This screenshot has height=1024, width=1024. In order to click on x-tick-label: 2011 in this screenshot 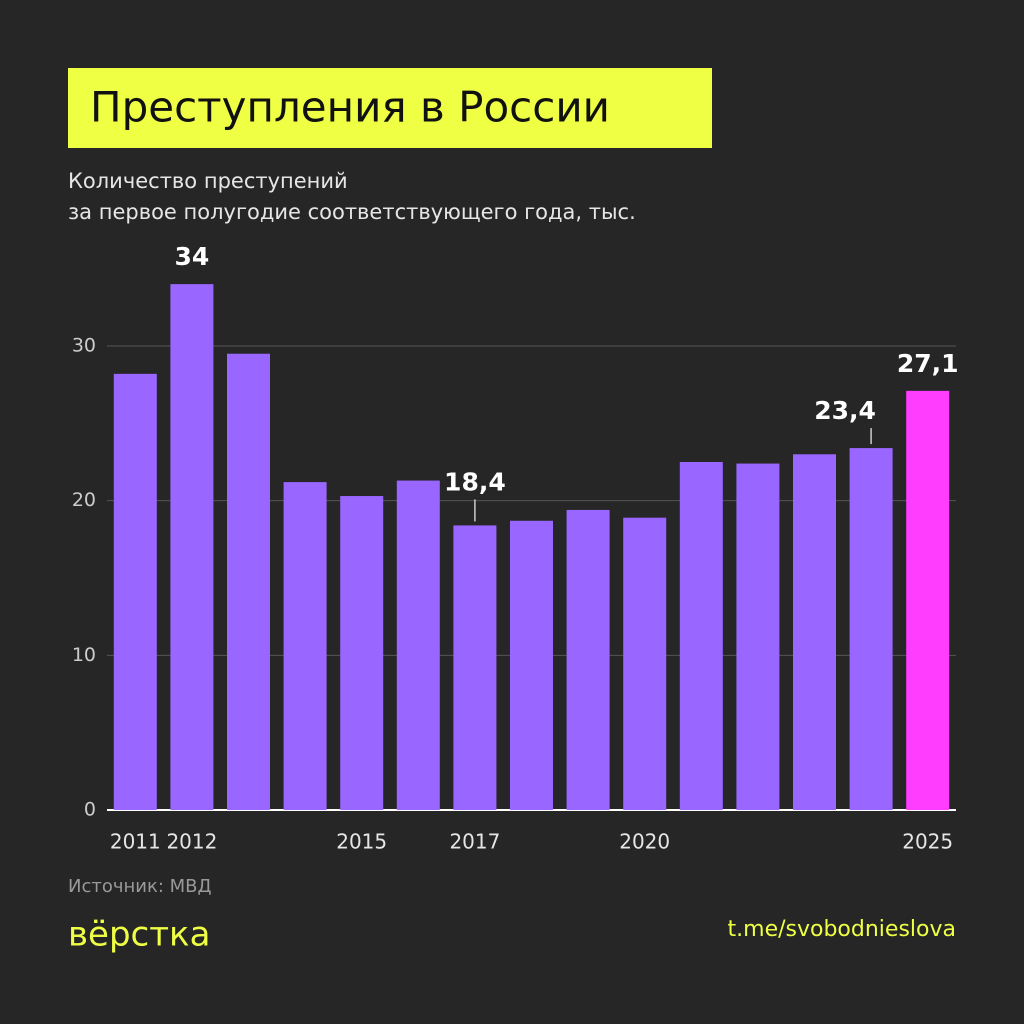, I will do `click(135, 842)`.